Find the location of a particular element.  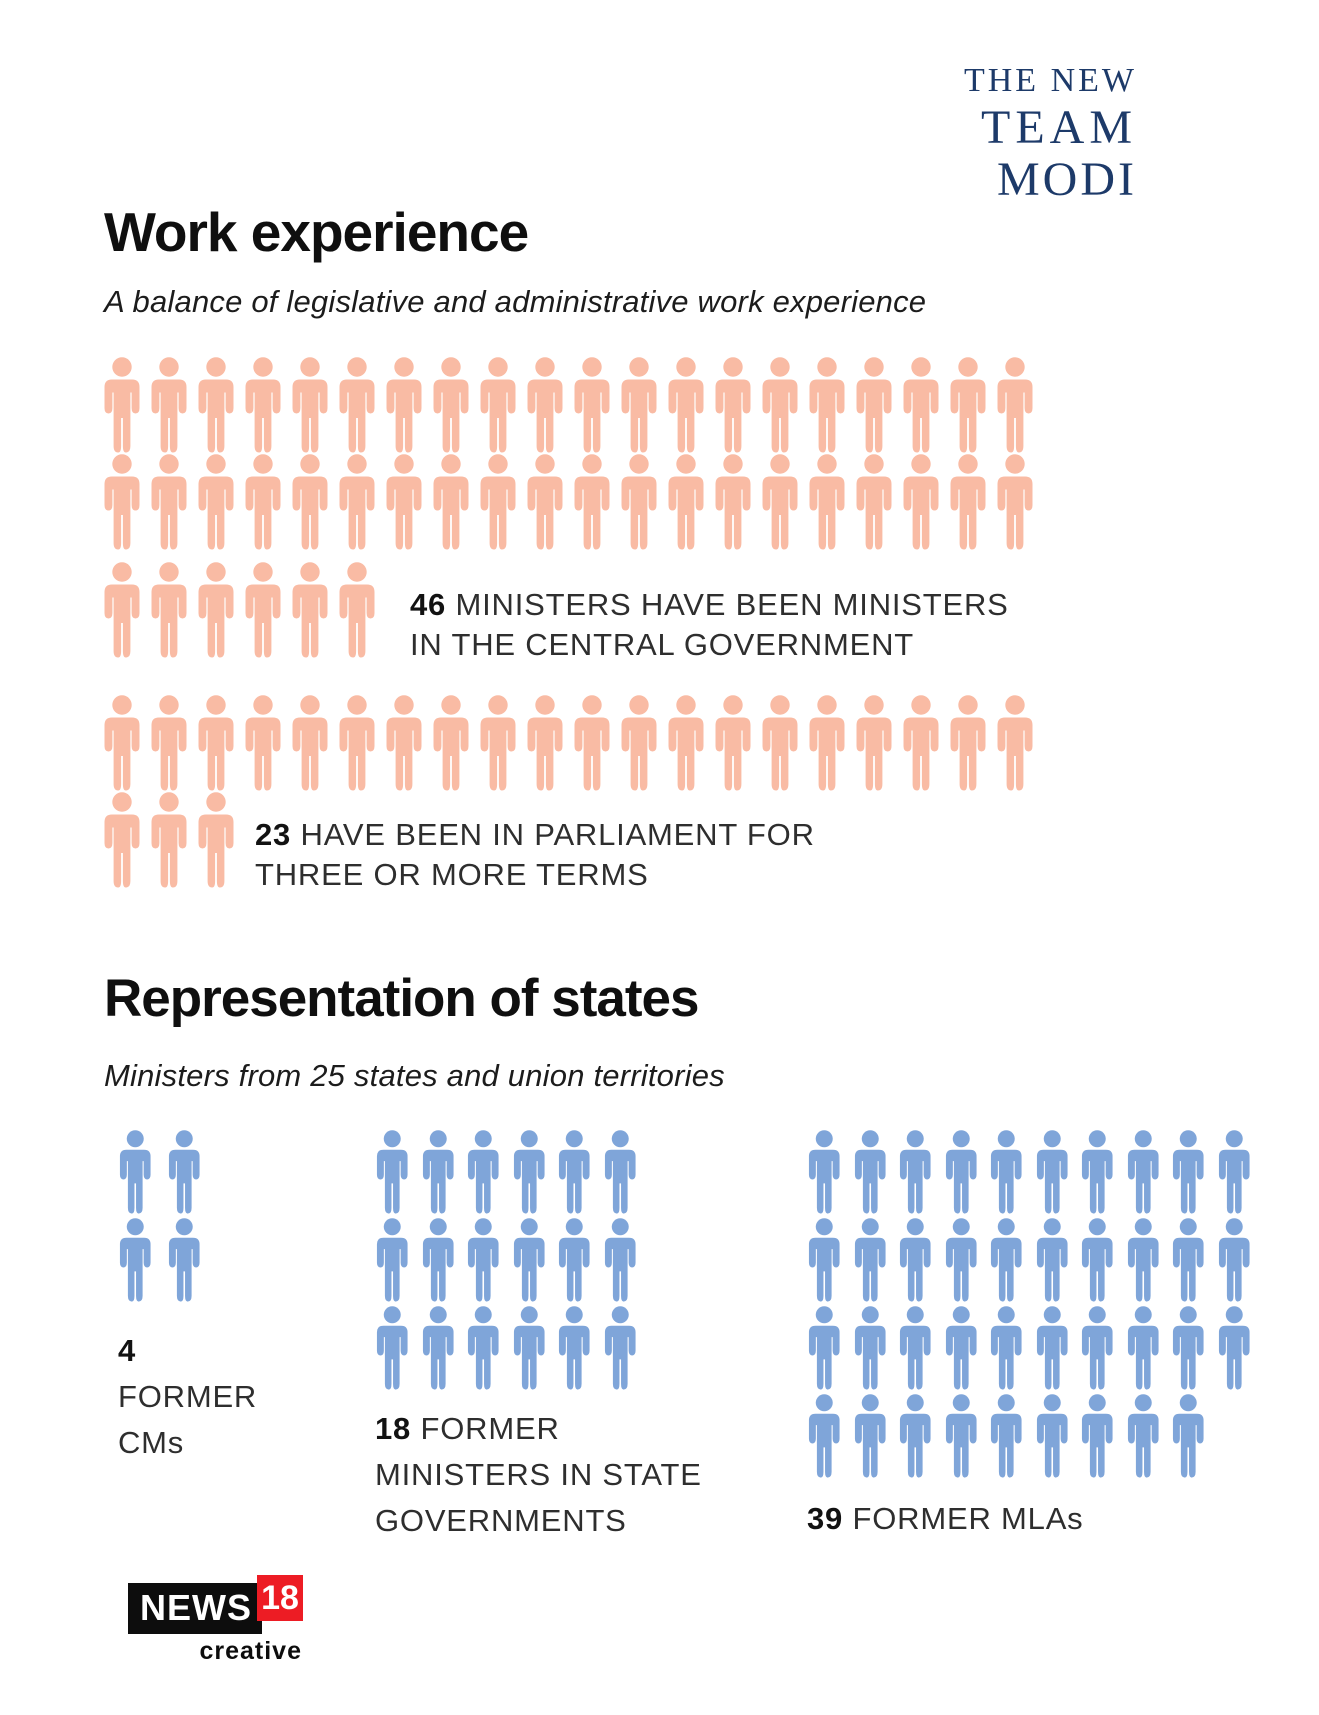

brand-line-2: TEAM is located at coordinates (1059, 127).